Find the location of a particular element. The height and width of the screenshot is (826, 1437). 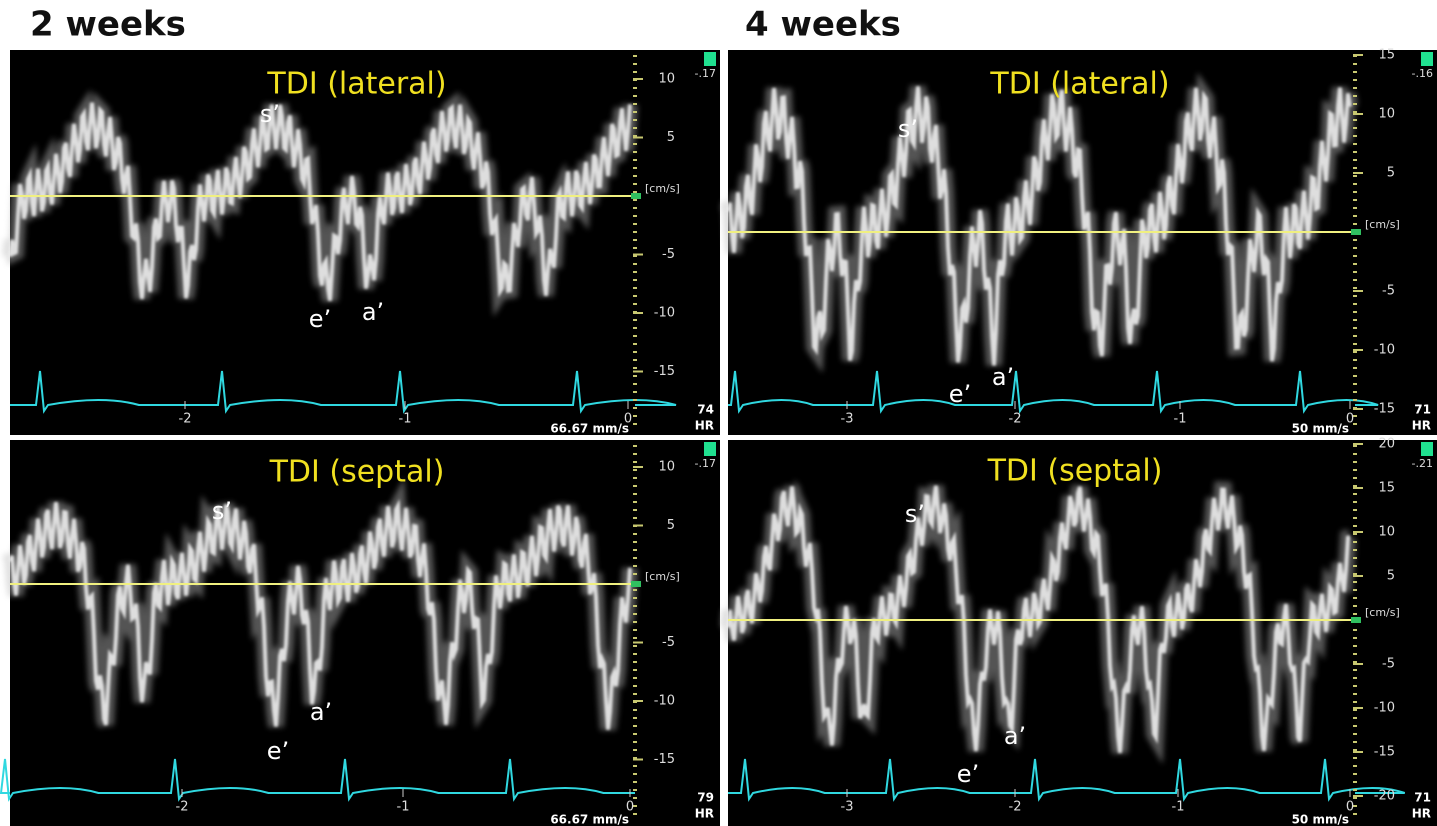

column-title: 4 weeks is located at coordinates (823, 25).